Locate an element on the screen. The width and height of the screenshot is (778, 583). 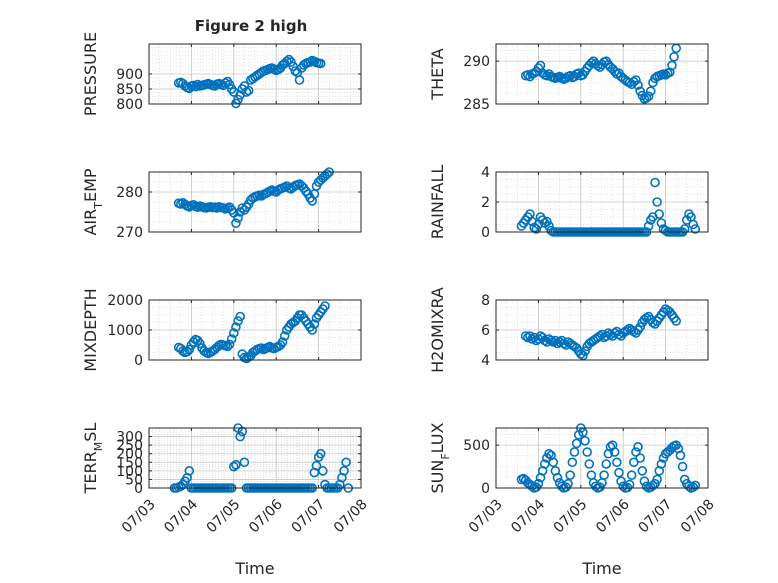
y-tick-label: 50 is located at coordinates (134, 480).